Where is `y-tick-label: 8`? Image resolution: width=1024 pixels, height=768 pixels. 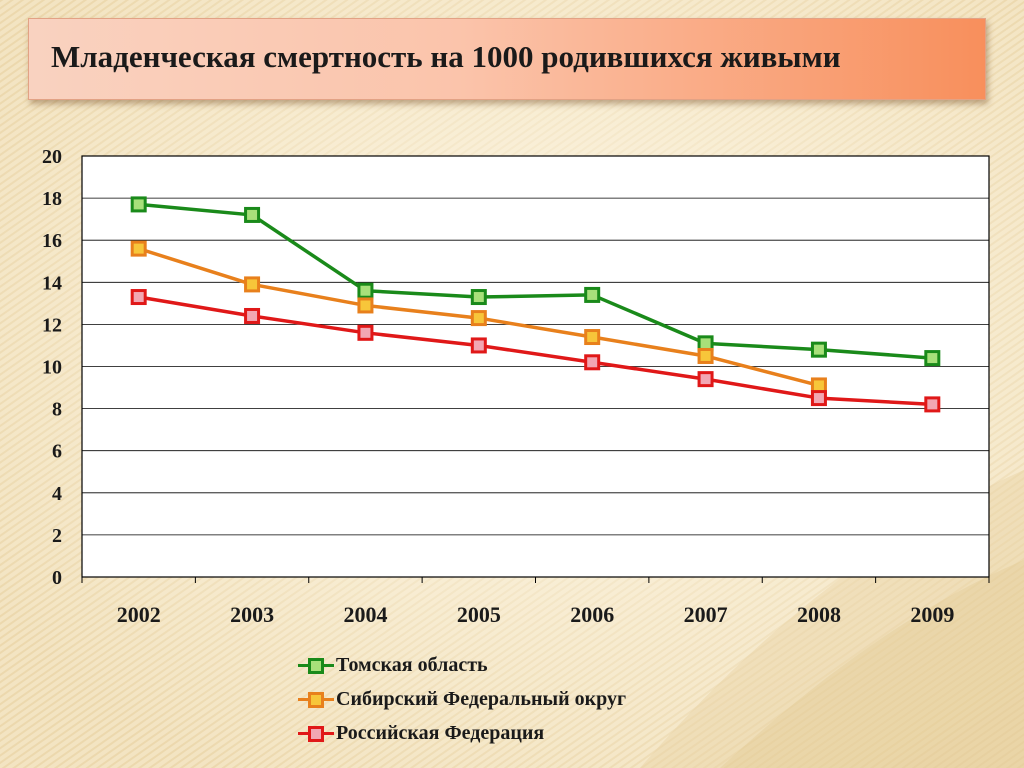
y-tick-label: 8 is located at coordinates (57, 410).